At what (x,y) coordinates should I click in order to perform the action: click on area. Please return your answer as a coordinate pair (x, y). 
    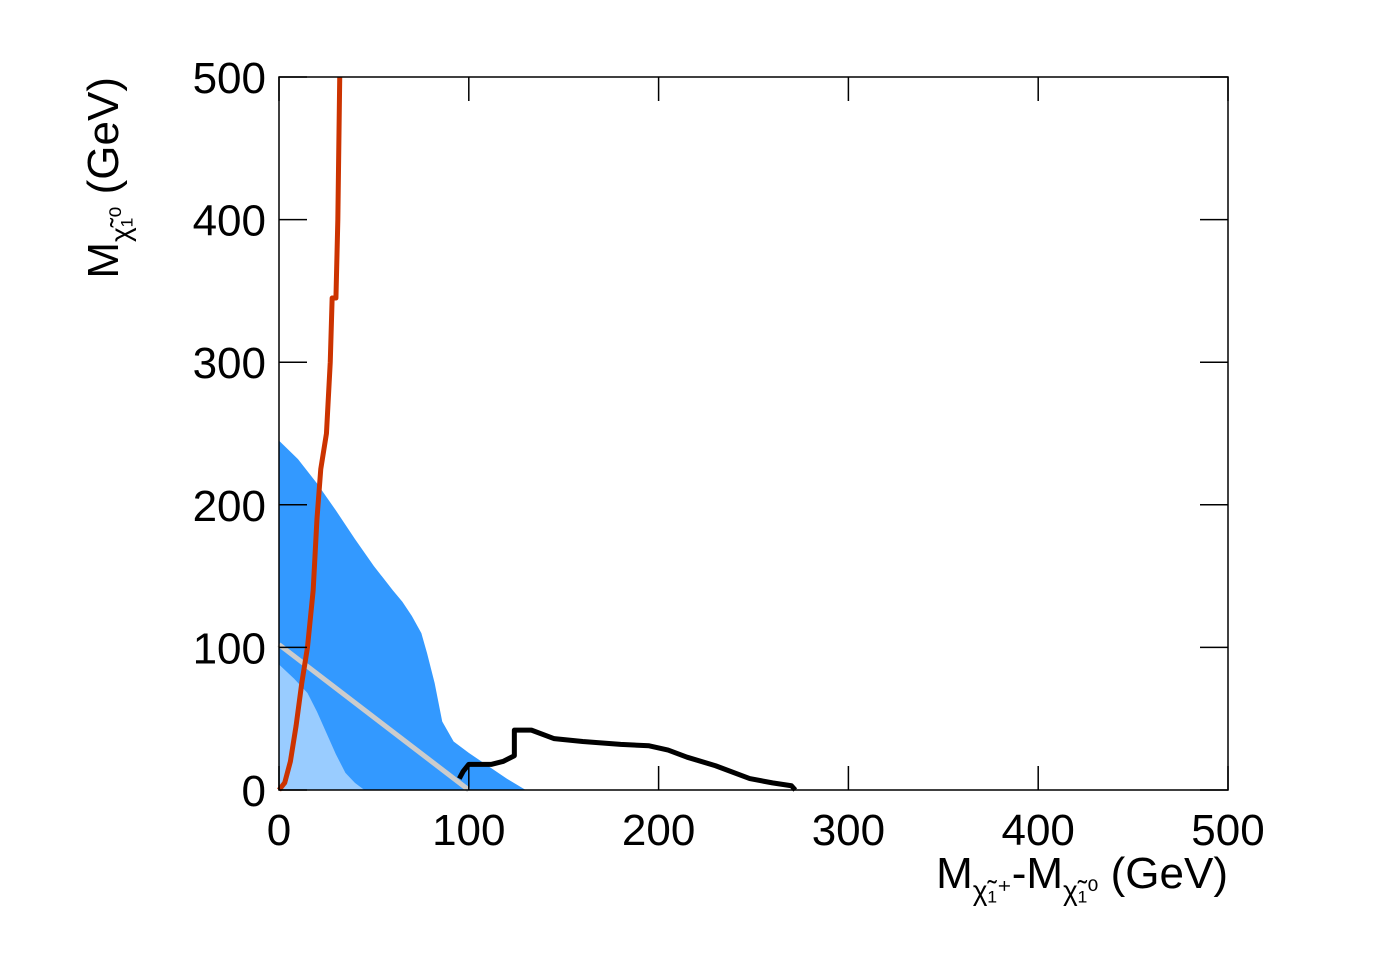
    Looking at the image, I should click on (402, 615).